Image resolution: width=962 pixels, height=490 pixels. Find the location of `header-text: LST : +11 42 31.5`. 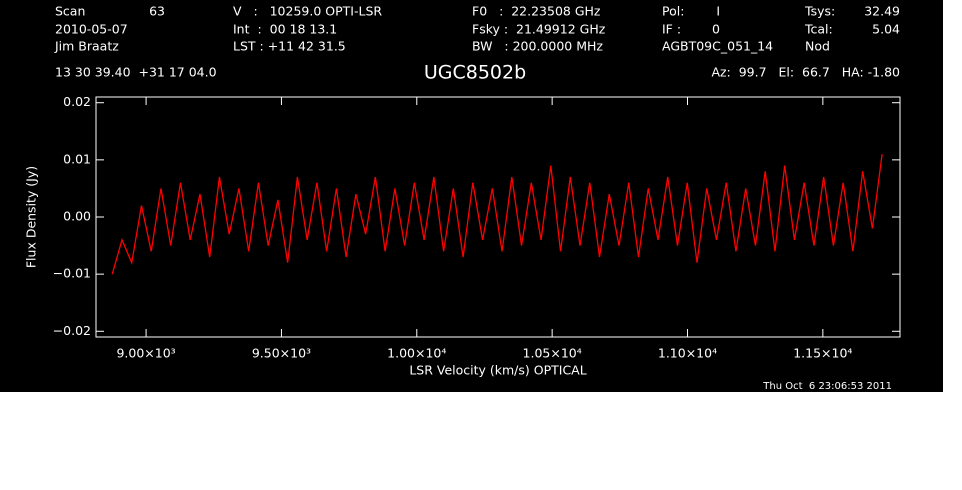

header-text: LST : +11 42 31.5 is located at coordinates (289, 46).